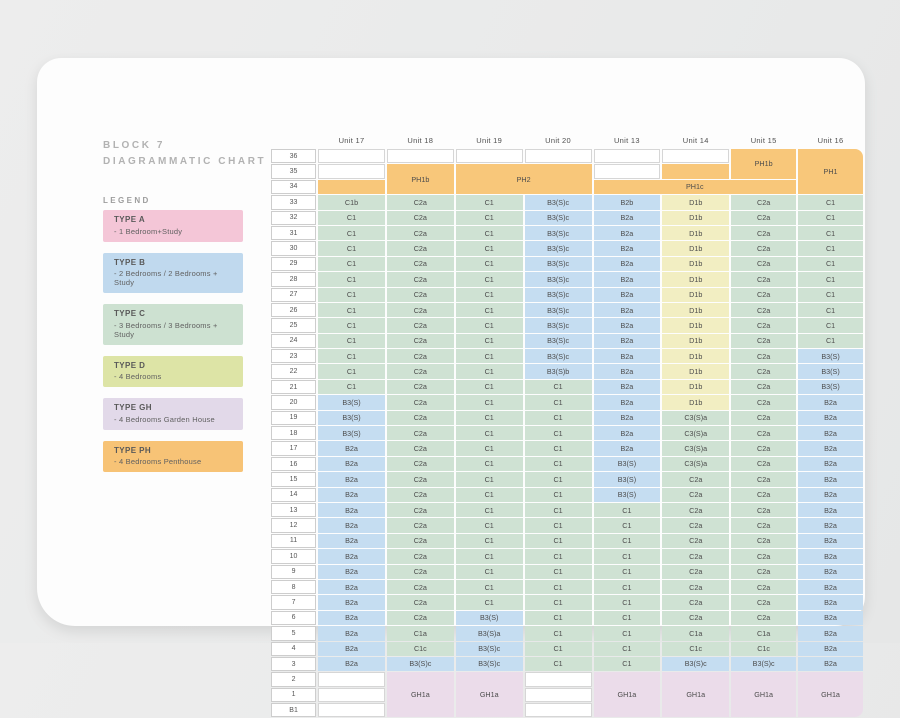 The image size is (900, 718). What do you see at coordinates (294, 695) in the screenshot?
I see `floor-label: 1` at bounding box center [294, 695].